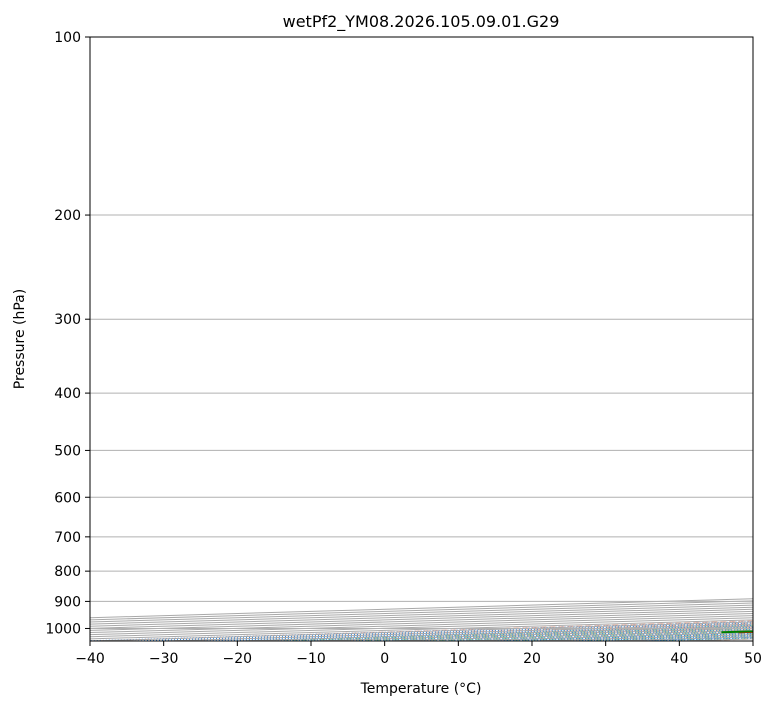  What do you see at coordinates (532, 659) in the screenshot?
I see `x-tick-label: 20` at bounding box center [532, 659].